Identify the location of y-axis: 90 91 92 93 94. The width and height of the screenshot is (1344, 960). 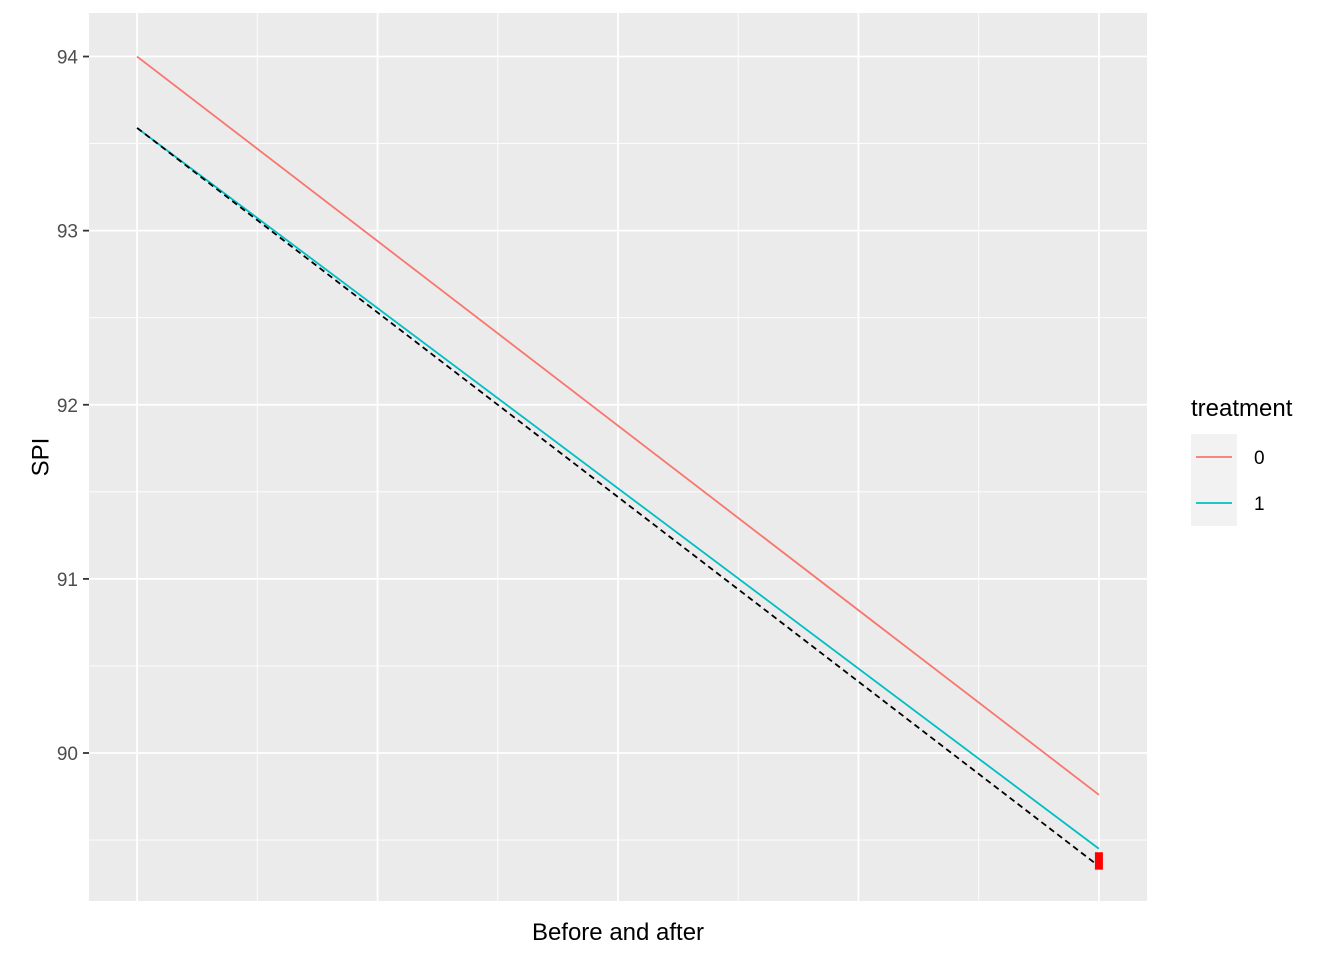
(73, 406).